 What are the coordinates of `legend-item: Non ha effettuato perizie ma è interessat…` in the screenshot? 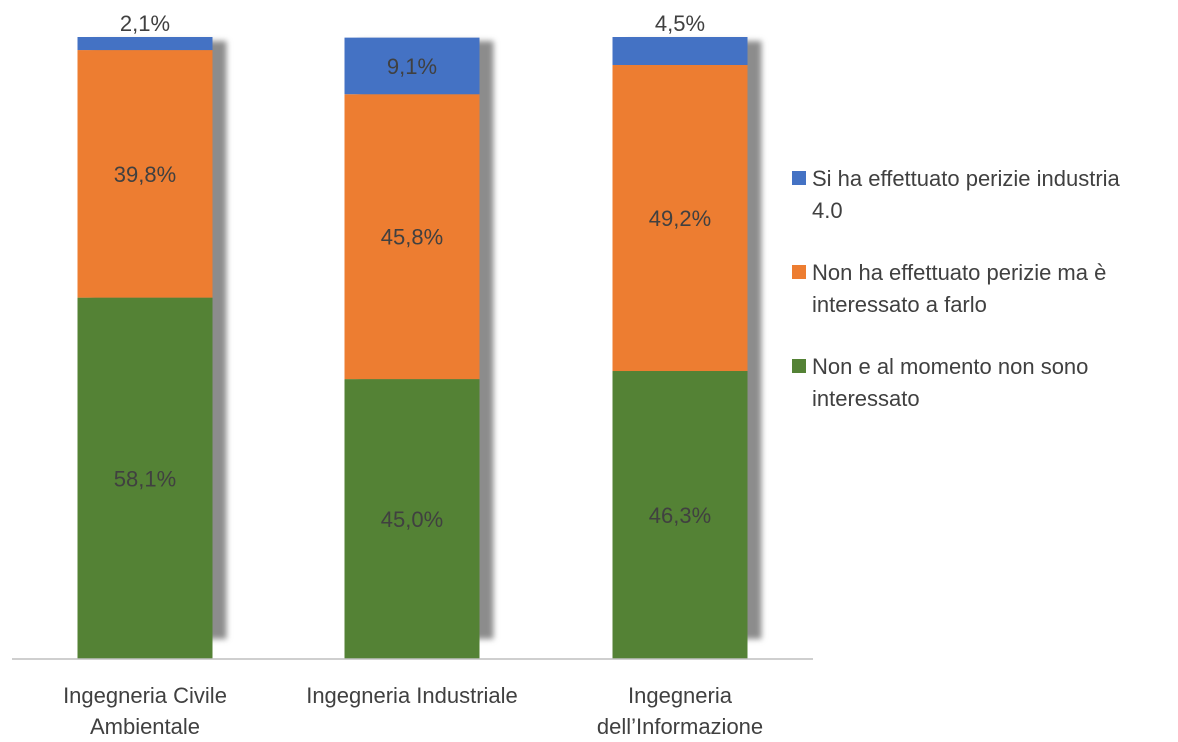 It's located at (982, 289).